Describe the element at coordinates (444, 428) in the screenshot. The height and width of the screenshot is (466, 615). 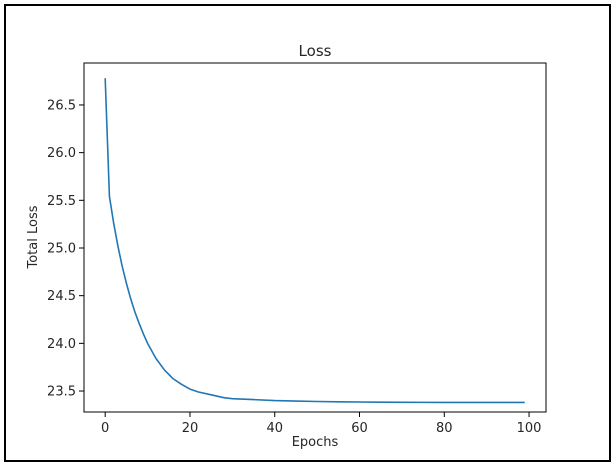
I see `x-tick-label: 80` at that location.